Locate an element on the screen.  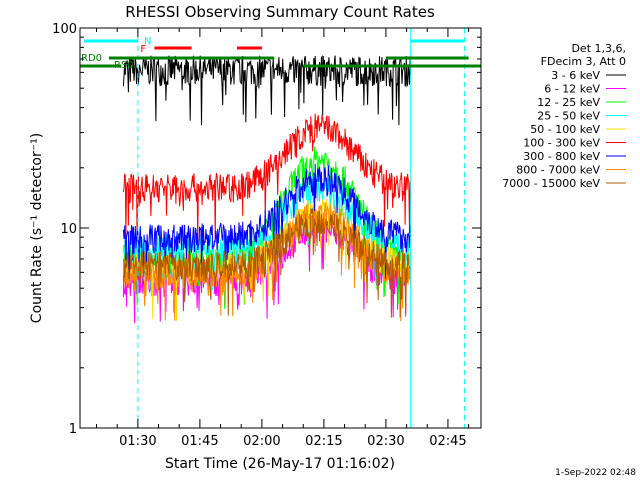
chart-title: RHESSI Observing Summary Count Rates is located at coordinates (280, 12).